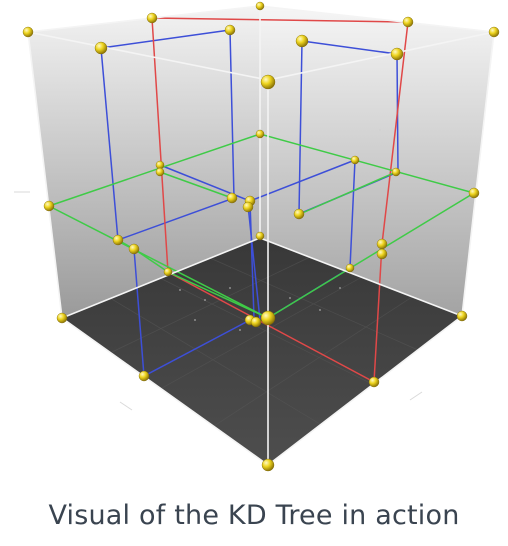 This screenshot has height=546, width=508. I want to click on figure-caption: Visual of the KD Tree in action, so click(254, 515).